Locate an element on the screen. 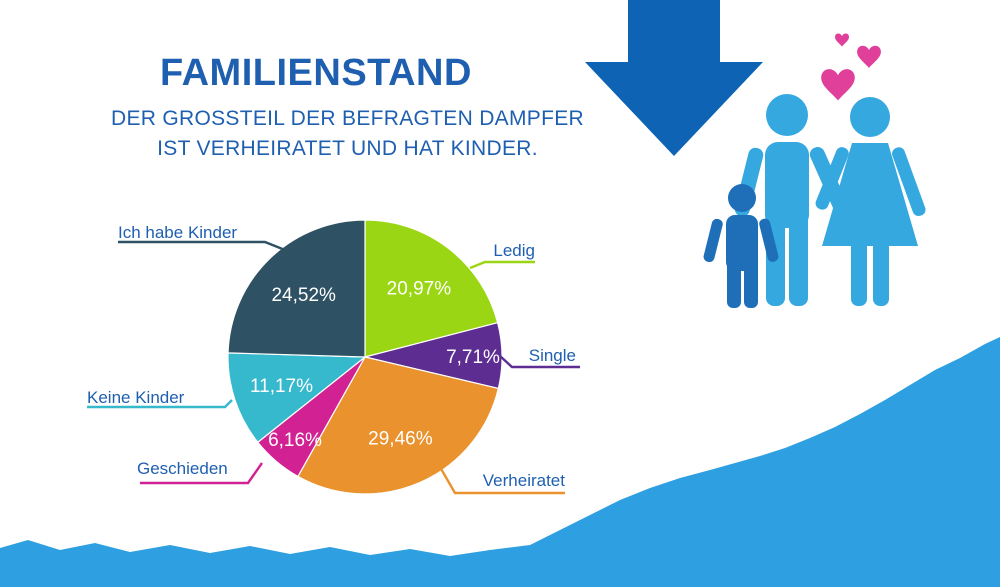  pie-value-verheiratet: 29,46% is located at coordinates (400, 439).